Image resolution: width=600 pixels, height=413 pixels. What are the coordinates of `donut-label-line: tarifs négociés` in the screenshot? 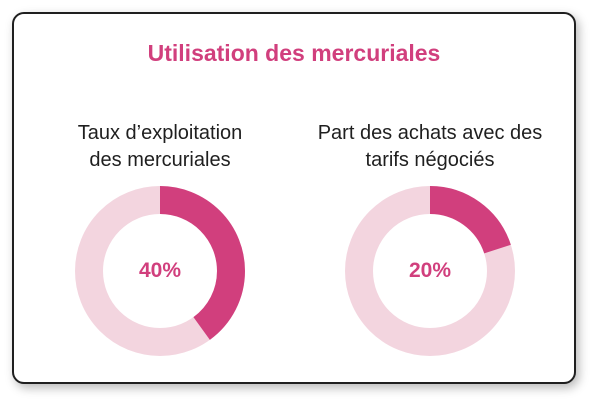 It's located at (430, 160).